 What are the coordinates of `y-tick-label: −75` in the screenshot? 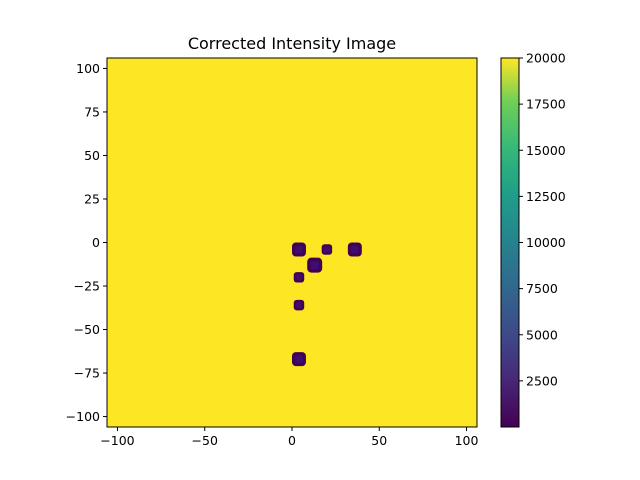 It's located at (87, 373).